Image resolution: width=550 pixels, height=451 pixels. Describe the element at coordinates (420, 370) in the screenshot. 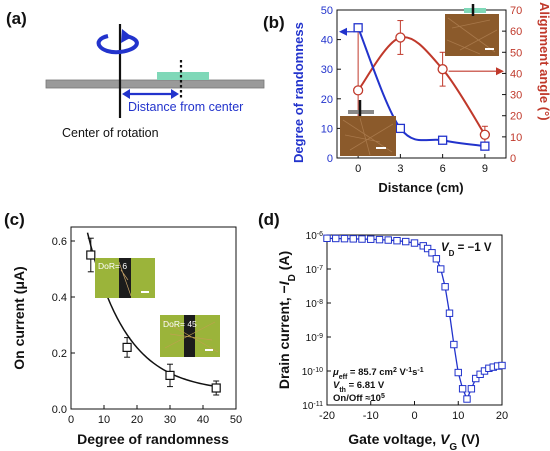

I see `mu-sup3: -1` at that location.